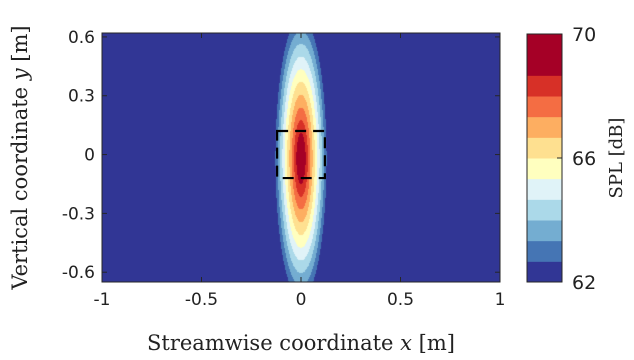 This screenshot has height=360, width=634. I want to click on colorbar-frame, so click(544, 158).